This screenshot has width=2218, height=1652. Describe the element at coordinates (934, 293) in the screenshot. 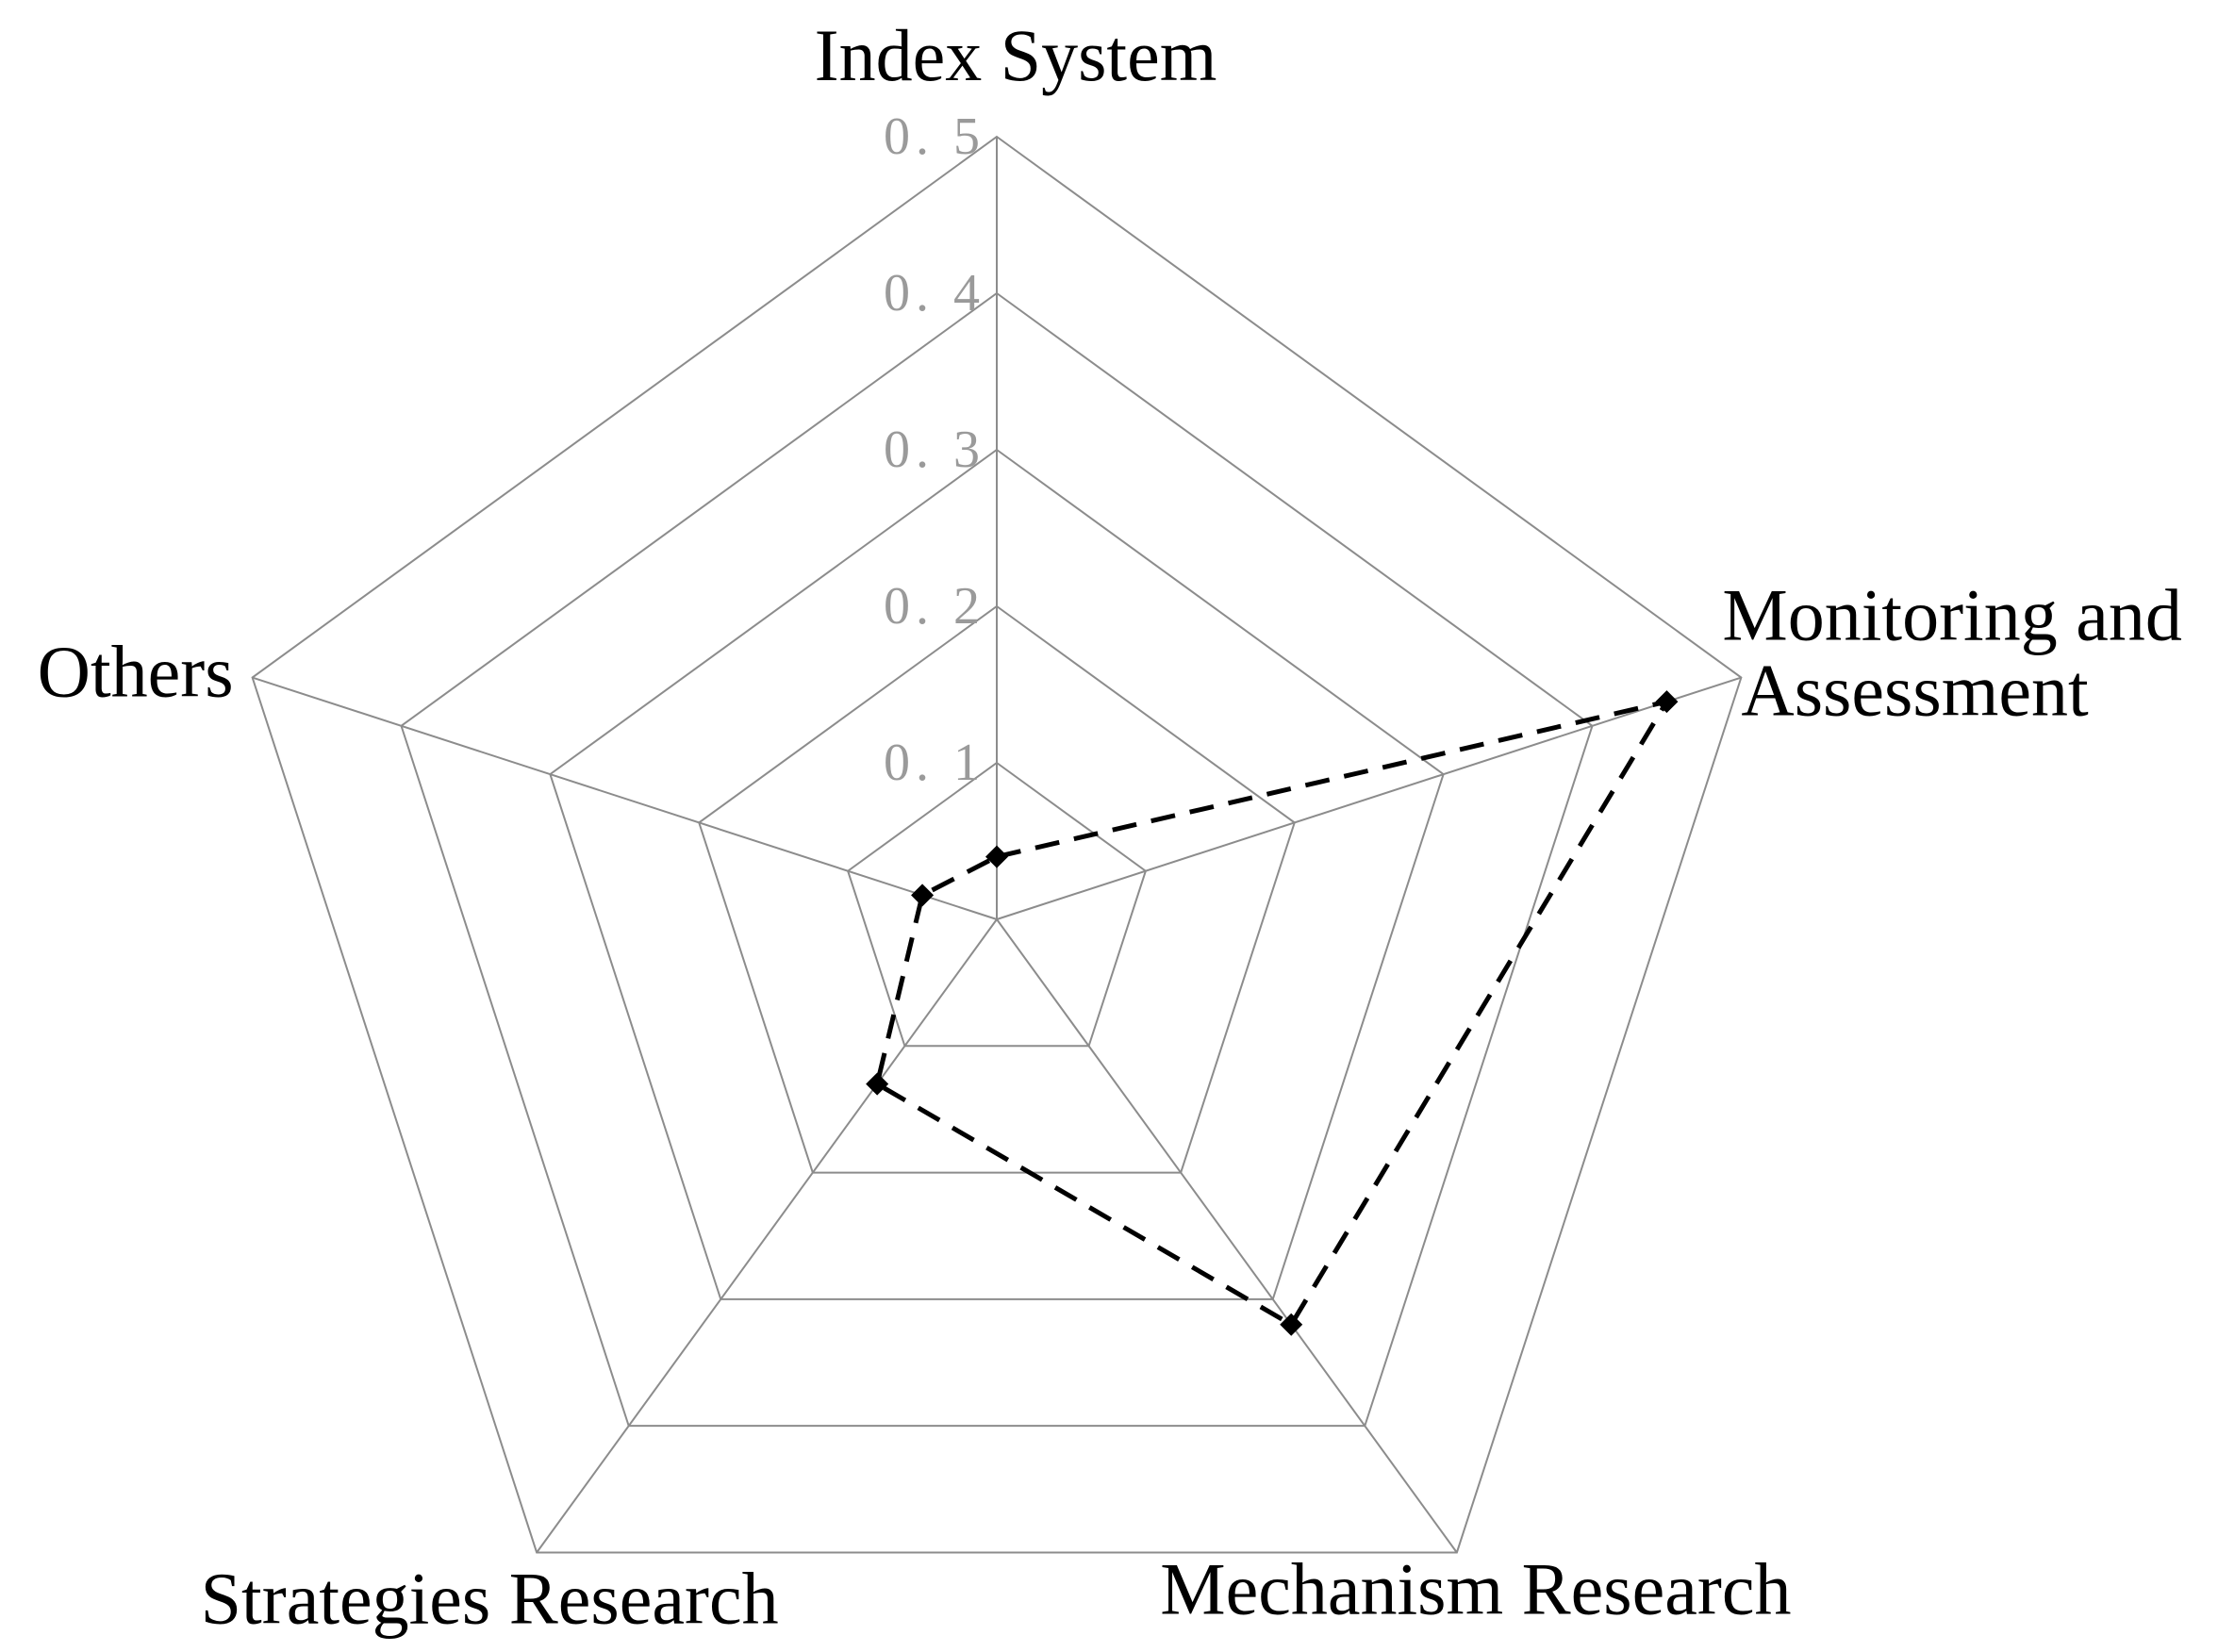

I see `radial-tick-label: 0. 4` at that location.